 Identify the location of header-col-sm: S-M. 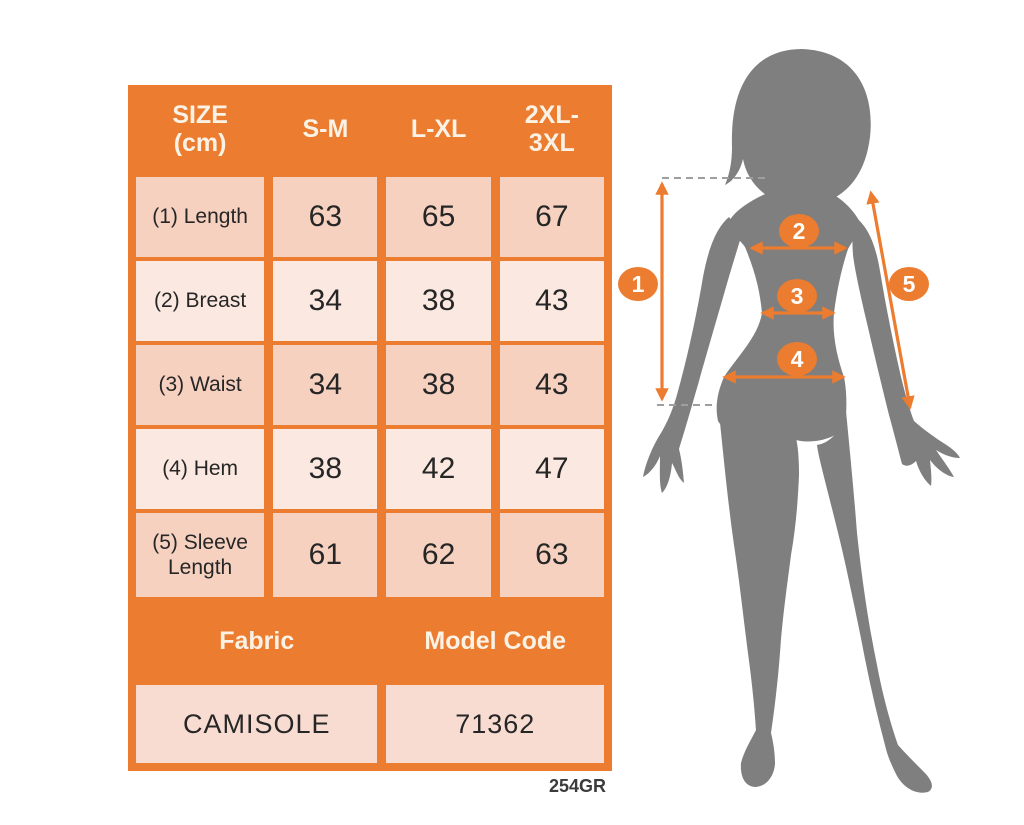
(325, 129).